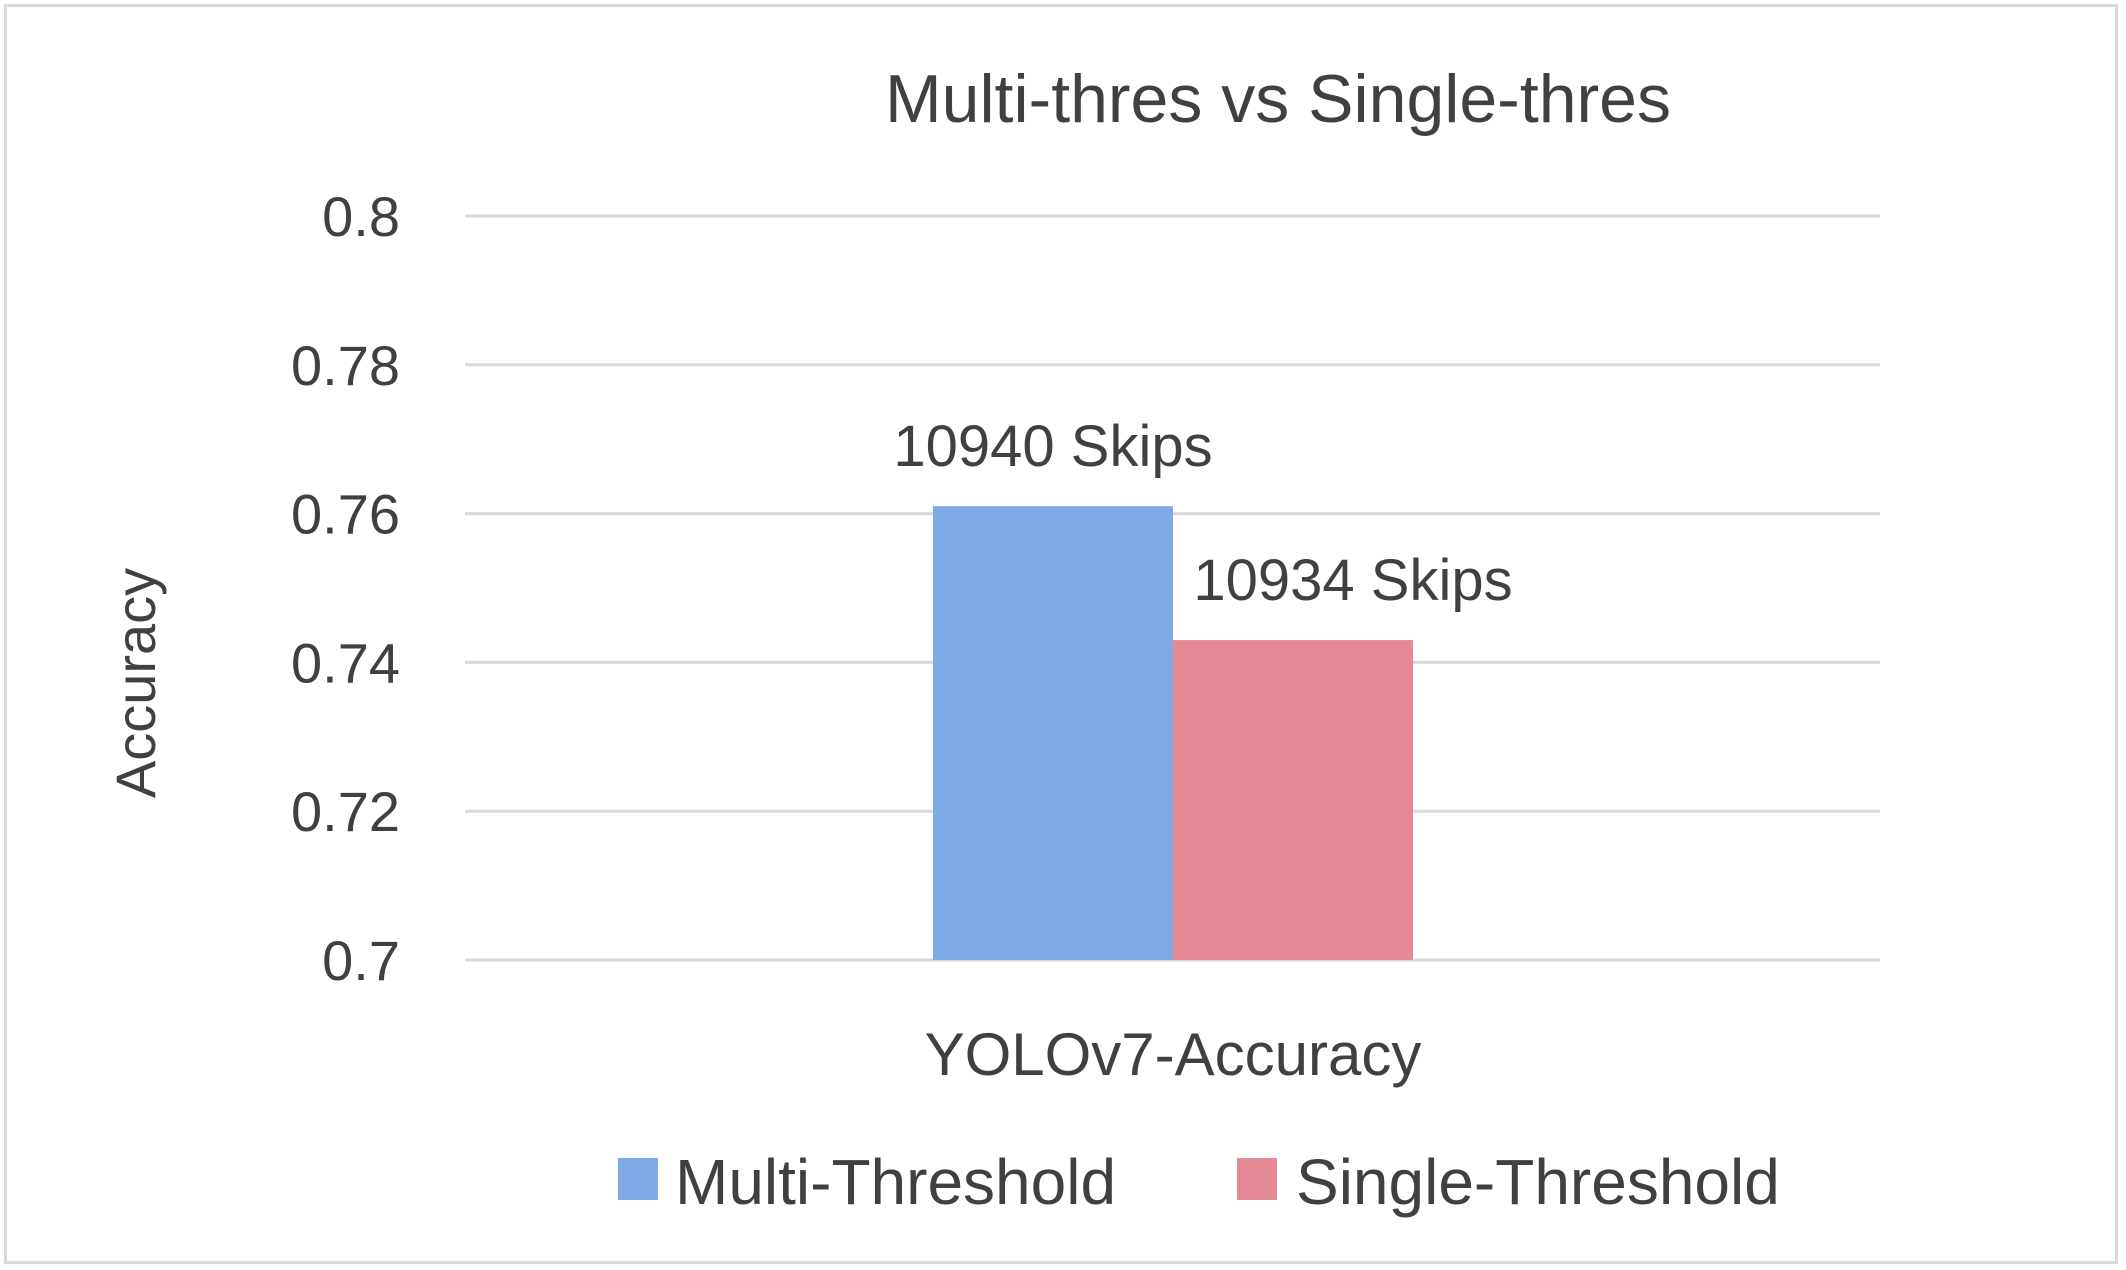  What do you see at coordinates (345, 365) in the screenshot?
I see `y-tick-label: 0.78` at bounding box center [345, 365].